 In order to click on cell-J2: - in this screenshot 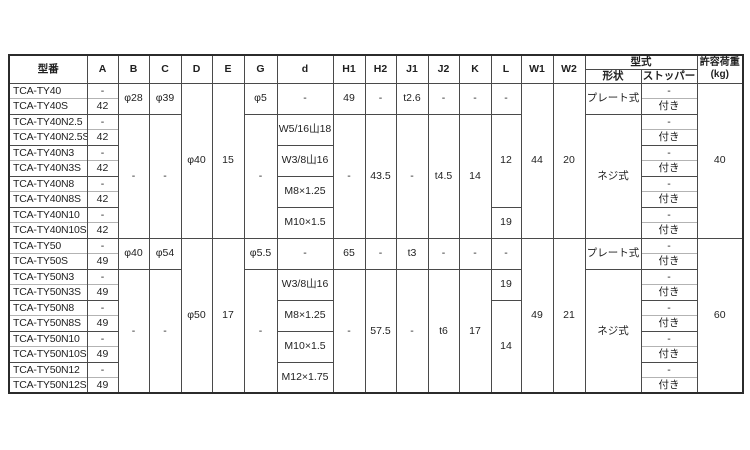, I will do `click(443, 253)`.